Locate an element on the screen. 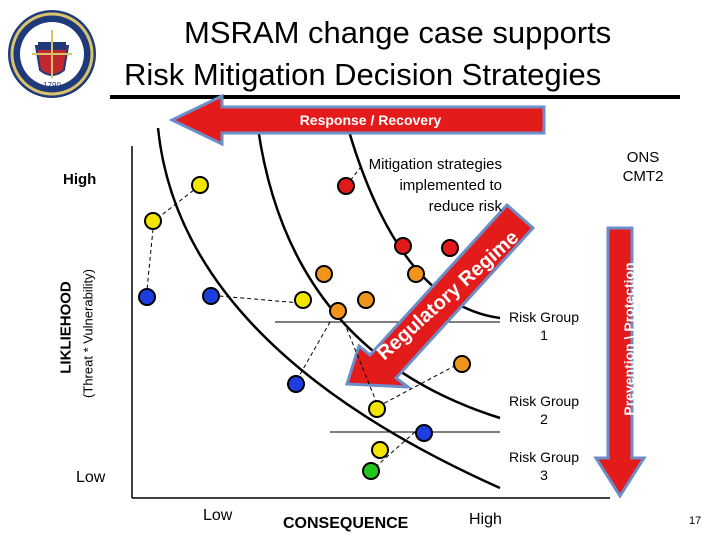 The height and width of the screenshot is (540, 720). title-line-1: MSRAM change case supports is located at coordinates (398, 32).